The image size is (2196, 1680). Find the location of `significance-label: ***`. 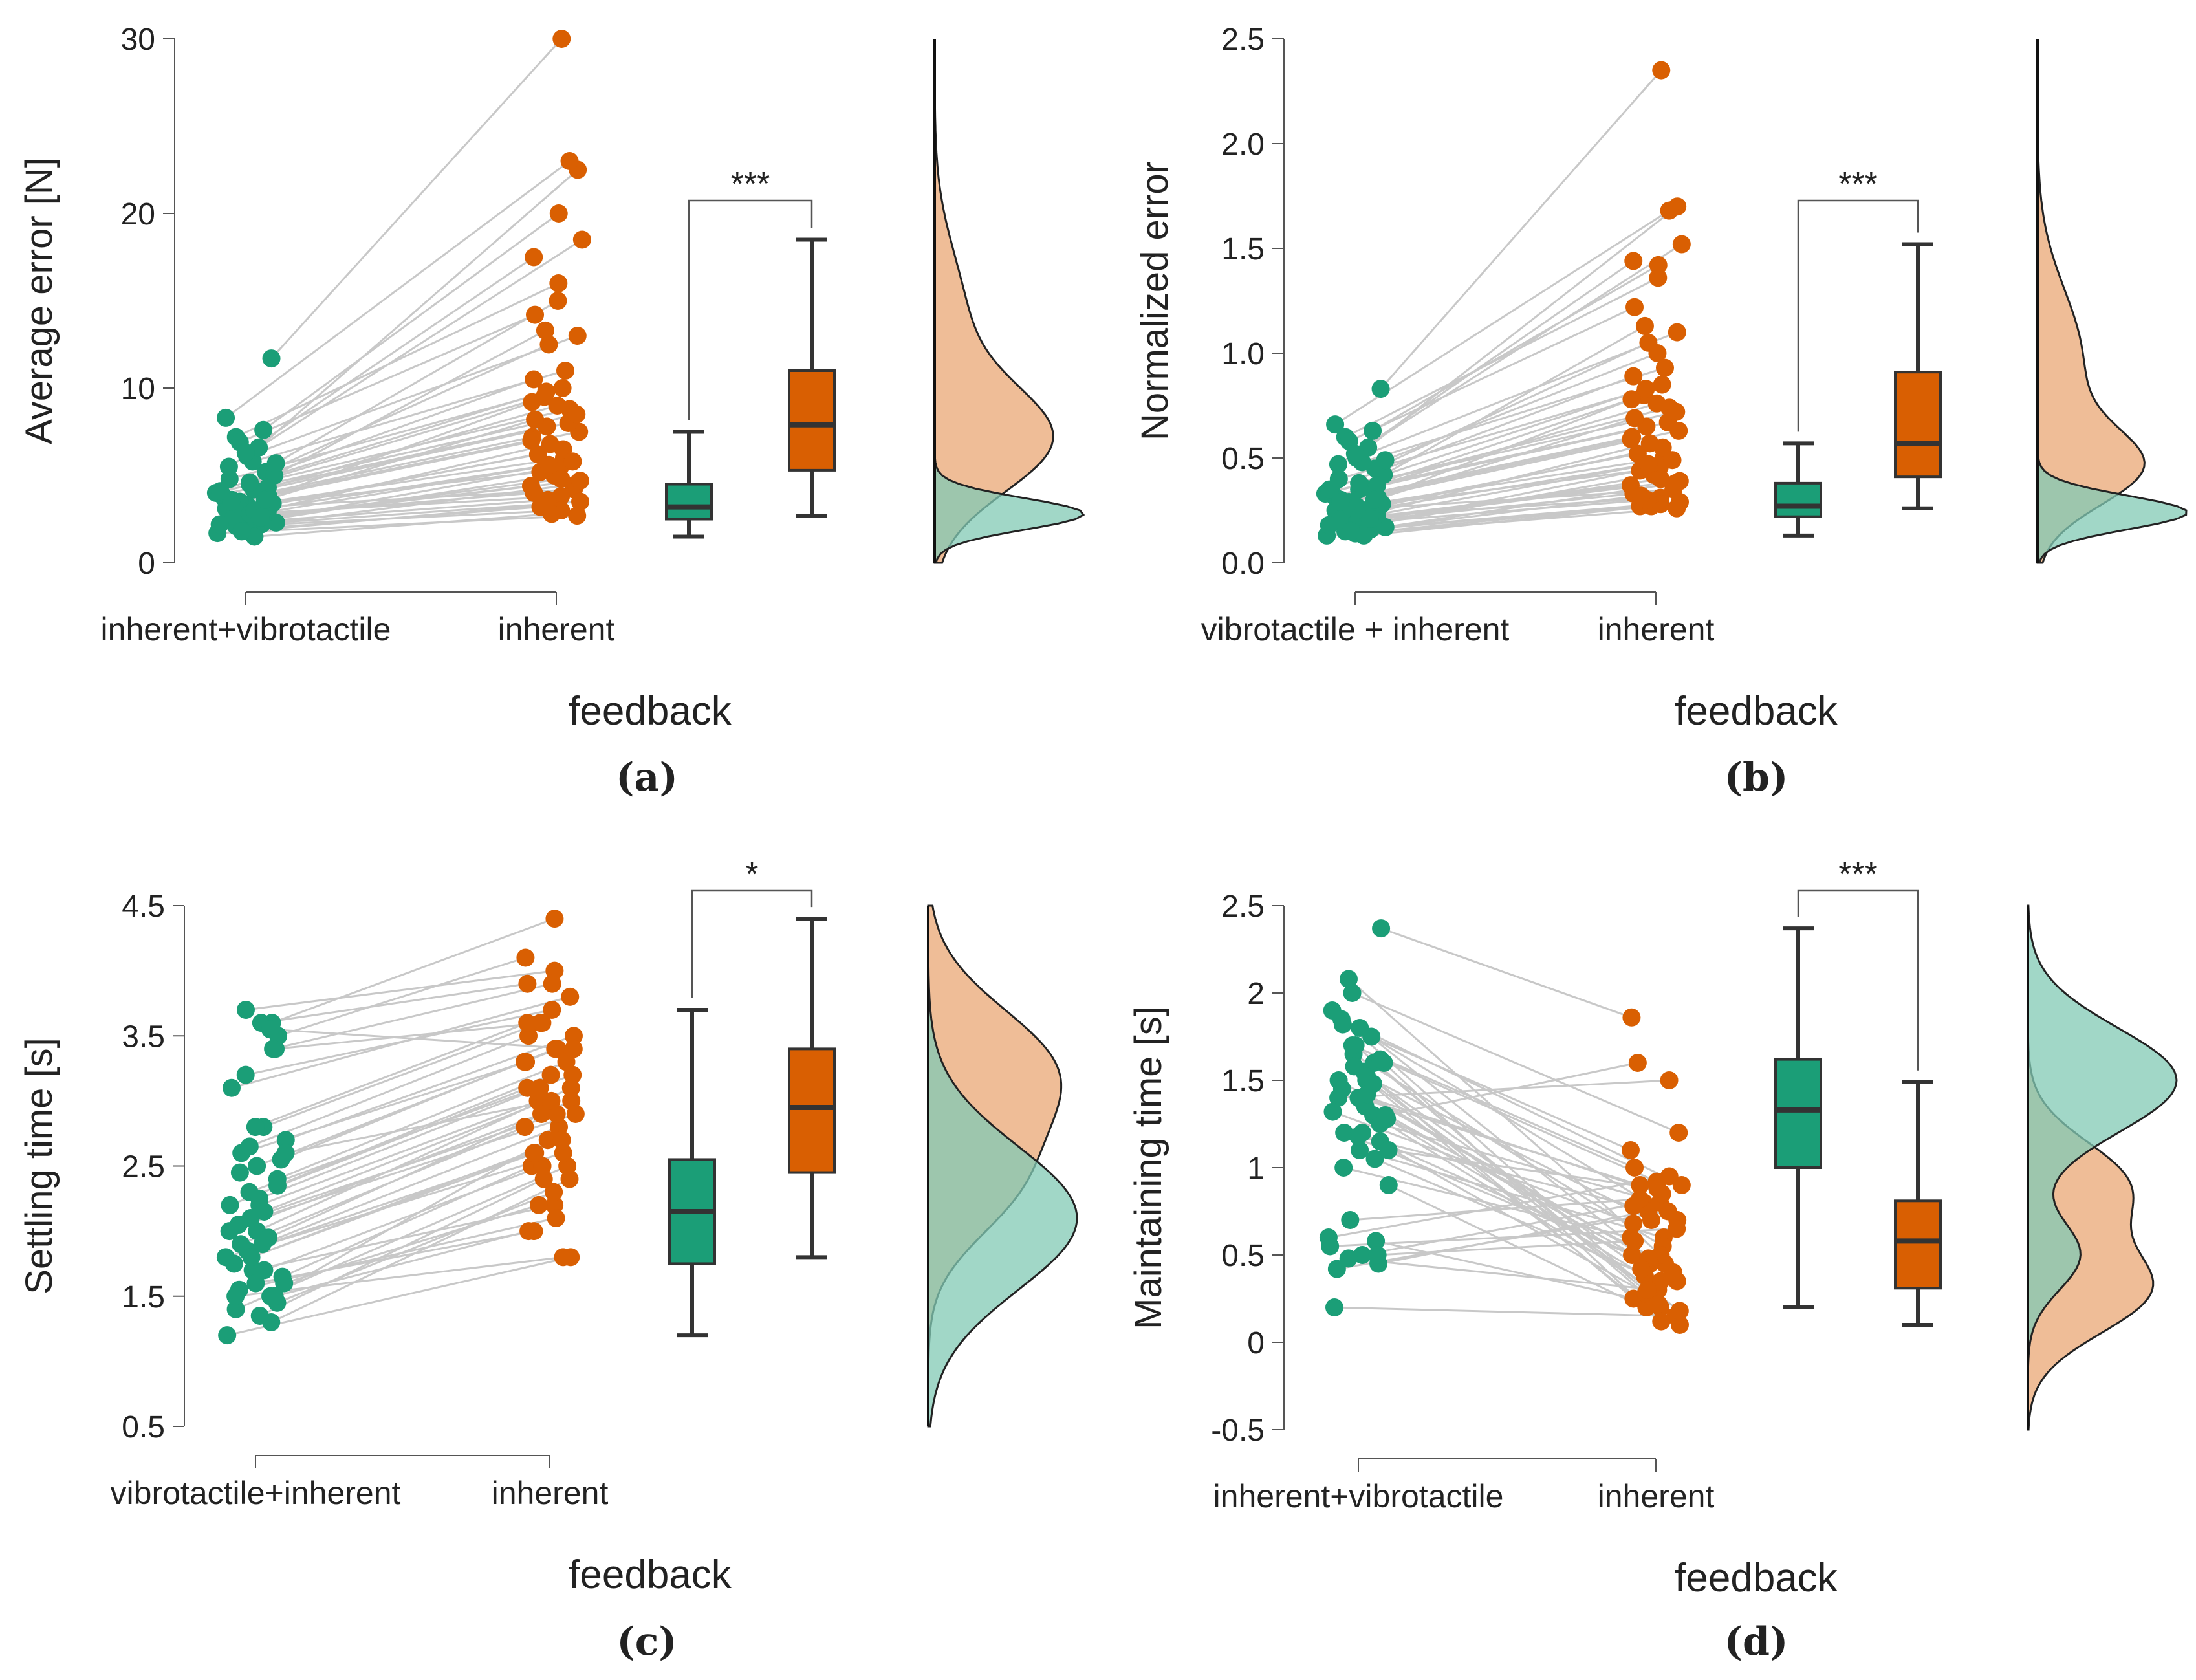

significance-label: *** is located at coordinates (751, 184).